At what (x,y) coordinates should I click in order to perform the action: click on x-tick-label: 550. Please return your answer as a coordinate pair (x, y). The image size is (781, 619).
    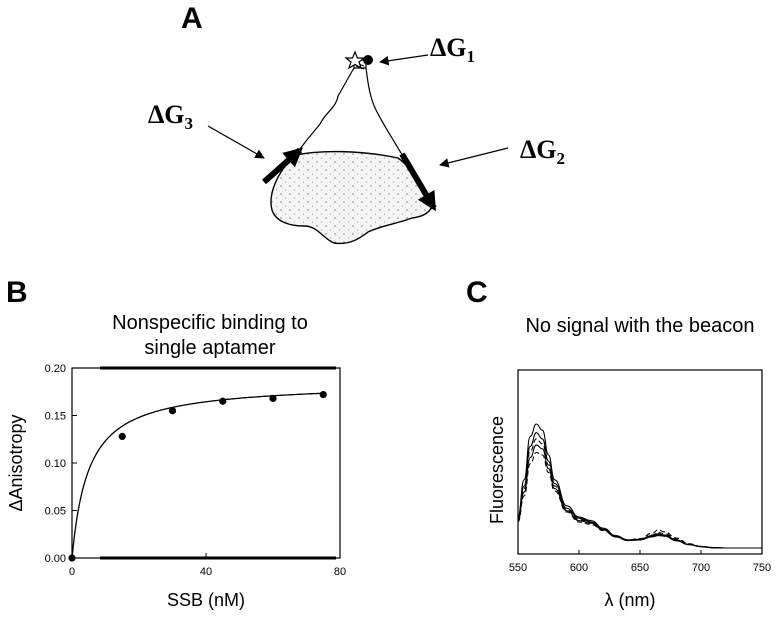
    Looking at the image, I should click on (518, 568).